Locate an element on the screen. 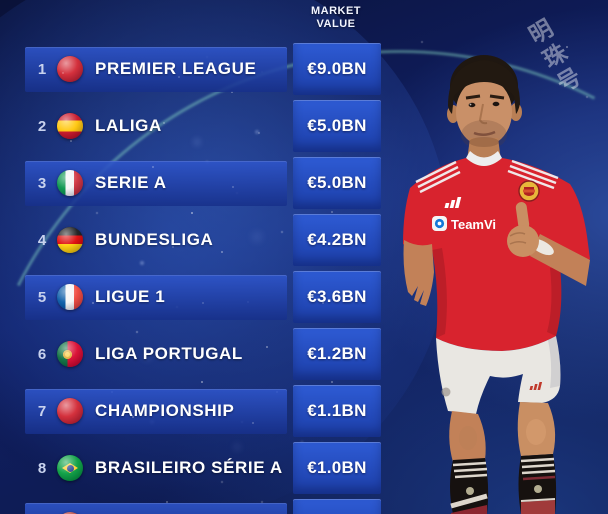 The image size is (608, 514). league-name: BUNDESLIGA is located at coordinates (154, 239).